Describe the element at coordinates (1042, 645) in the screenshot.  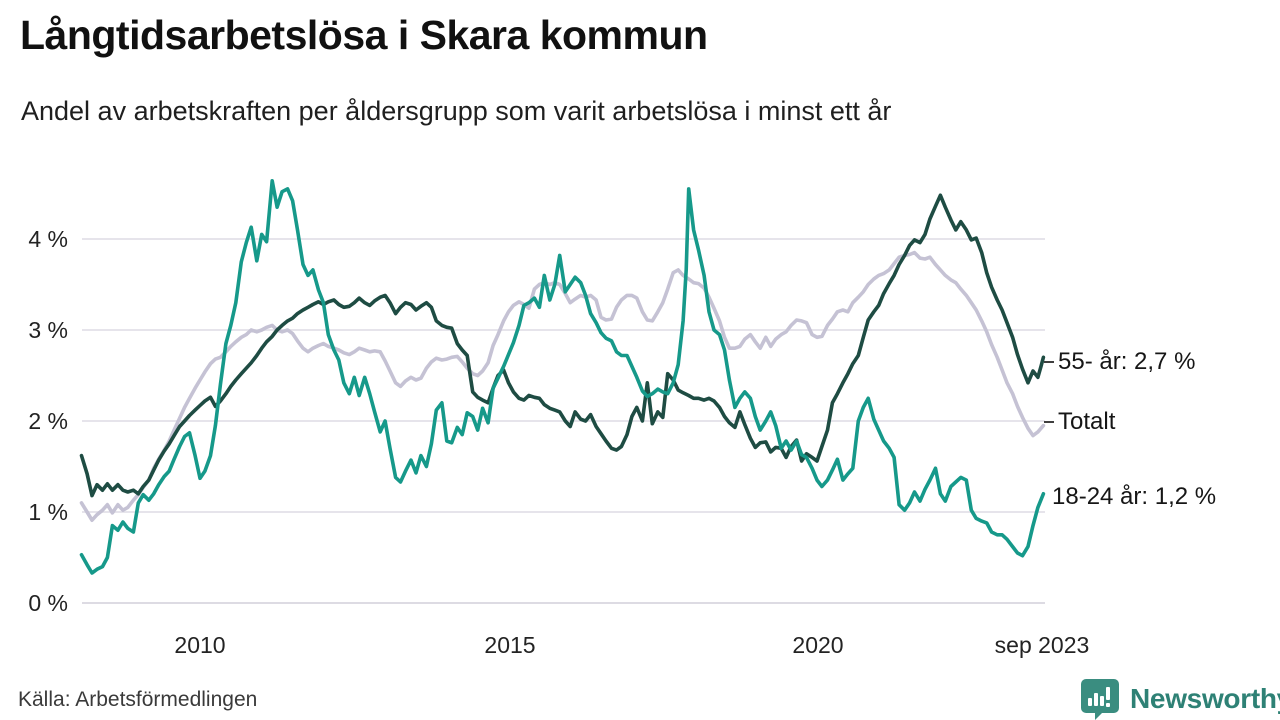
I see `x-tick-sep-2023: sep 2023` at that location.